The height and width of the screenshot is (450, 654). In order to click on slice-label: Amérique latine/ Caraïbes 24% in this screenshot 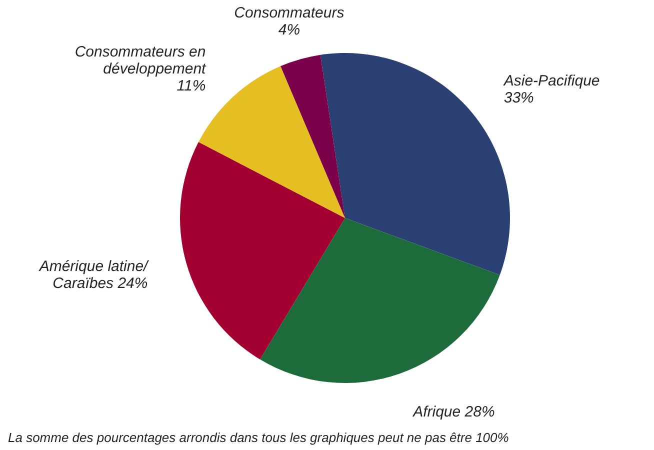, I will do `click(94, 275)`.